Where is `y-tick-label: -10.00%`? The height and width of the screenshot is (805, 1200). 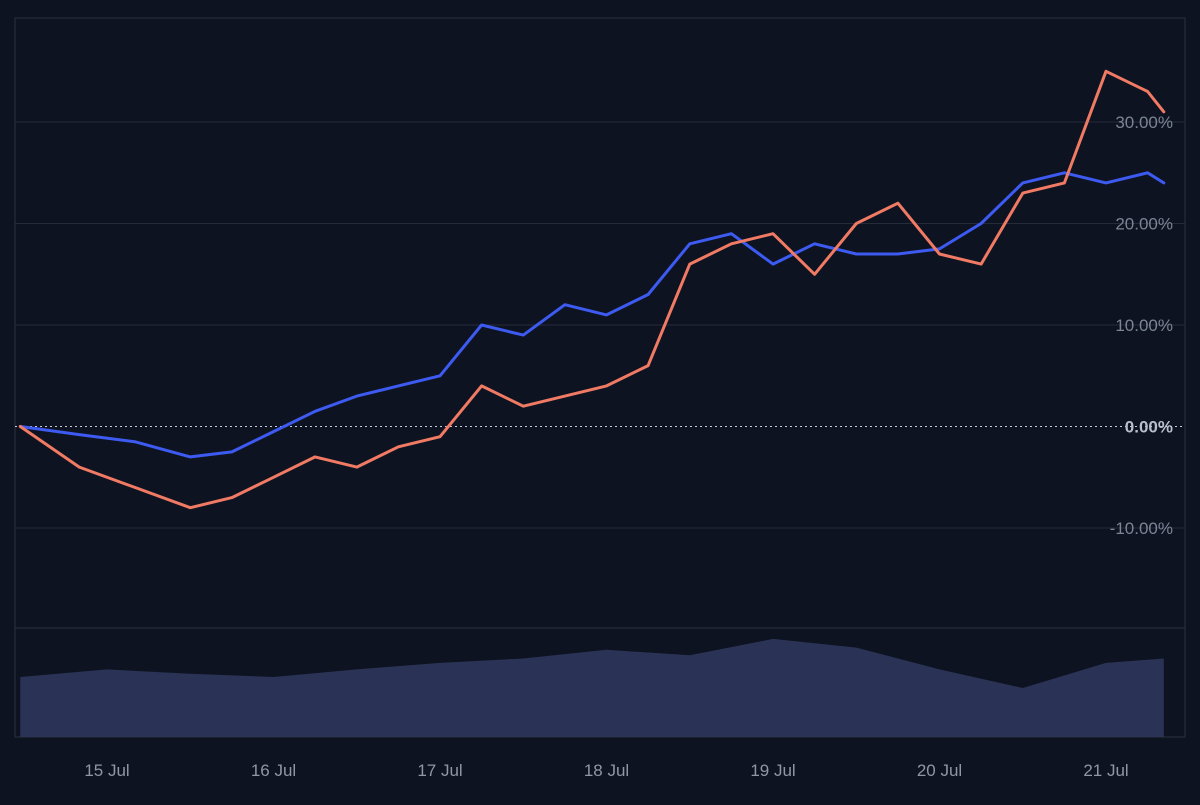 y-tick-label: -10.00% is located at coordinates (1141, 528).